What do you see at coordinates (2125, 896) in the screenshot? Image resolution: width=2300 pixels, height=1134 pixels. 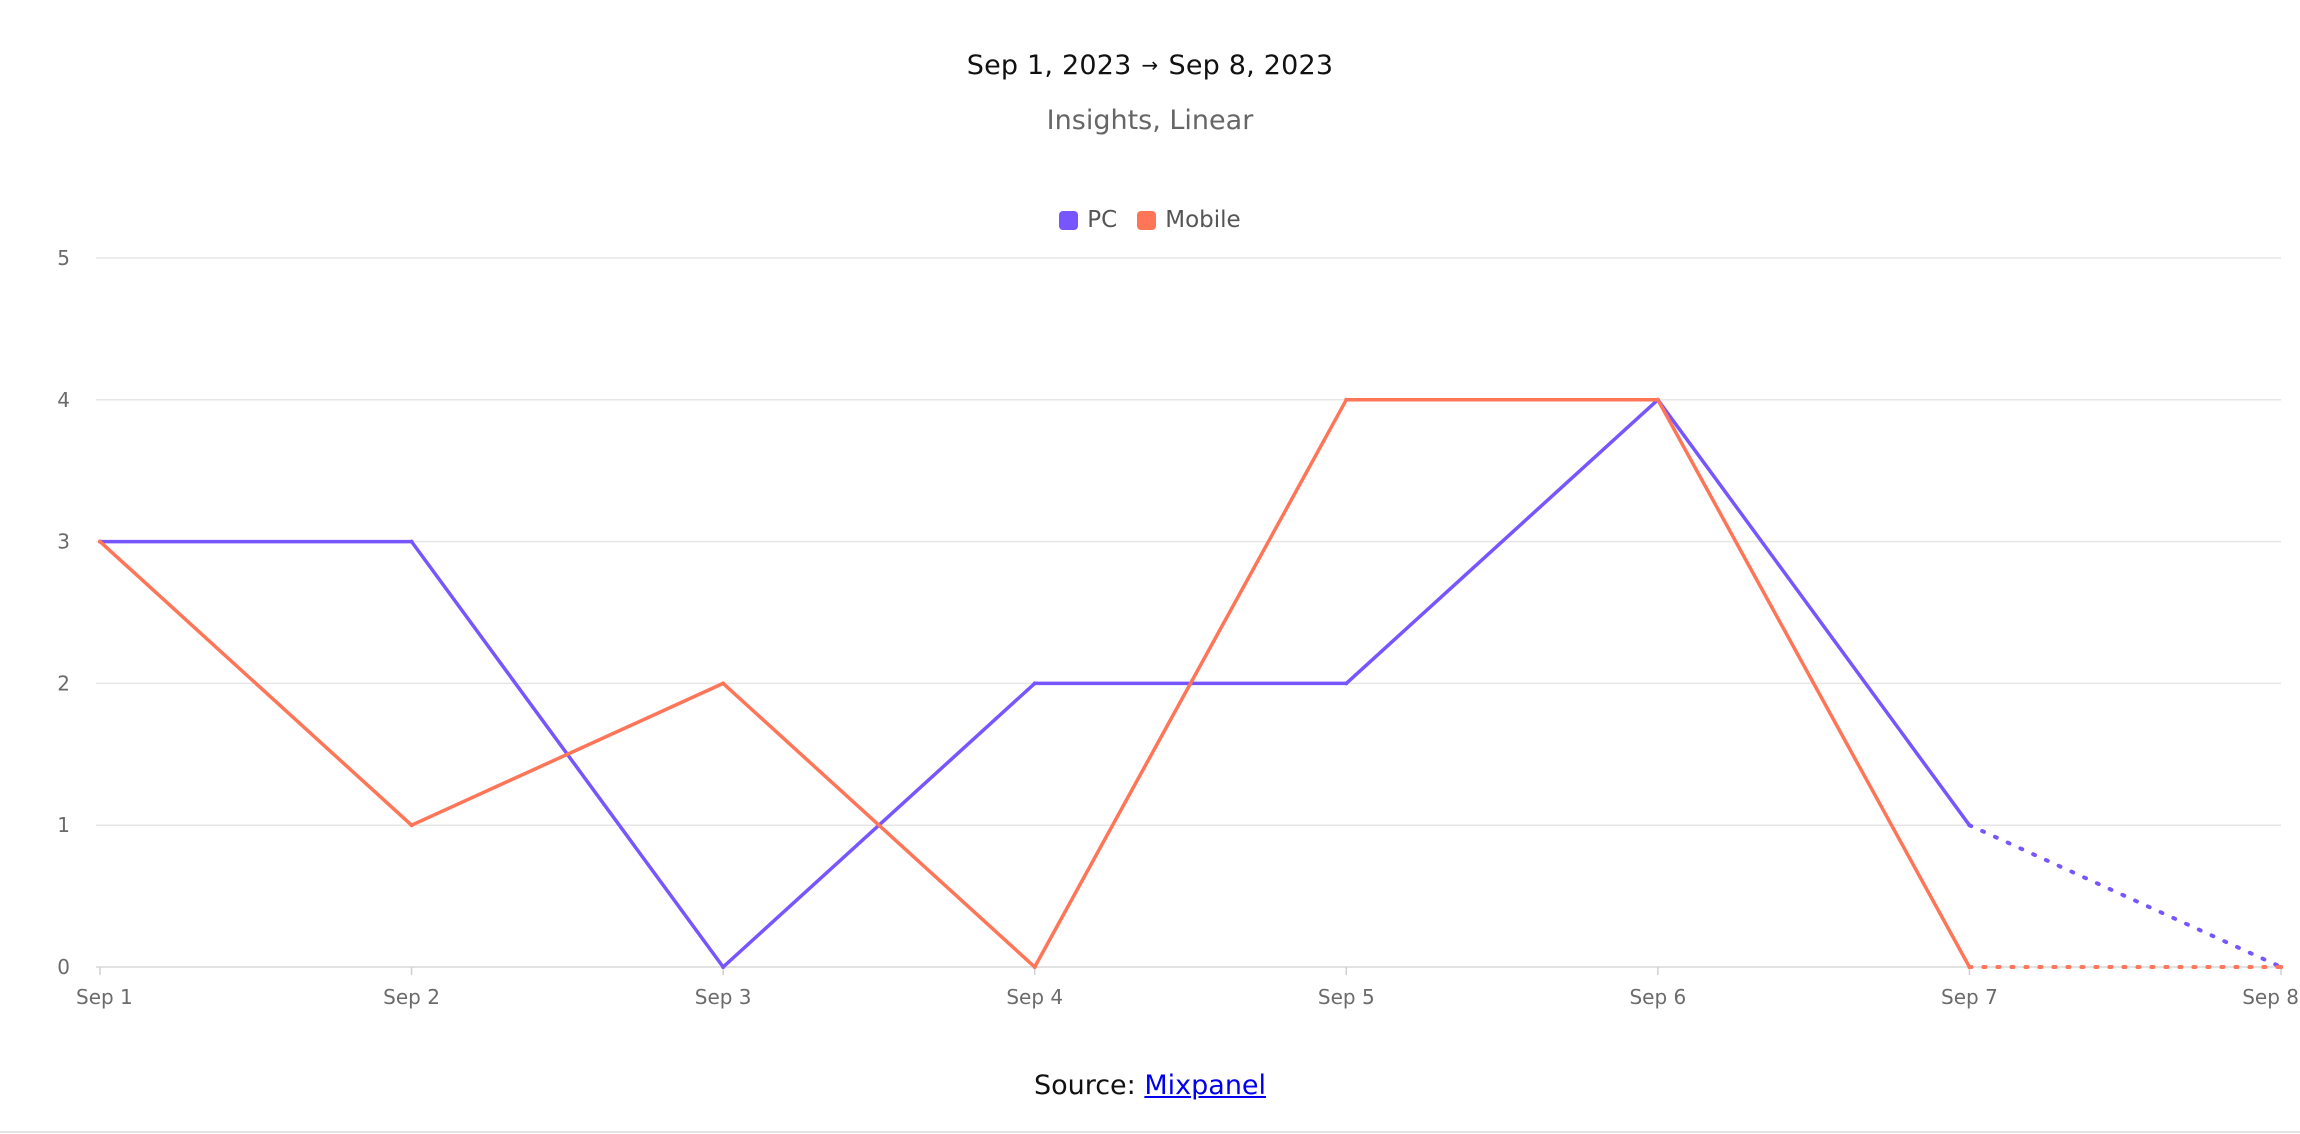 I see `series-line-pc-incomplete` at bounding box center [2125, 896].